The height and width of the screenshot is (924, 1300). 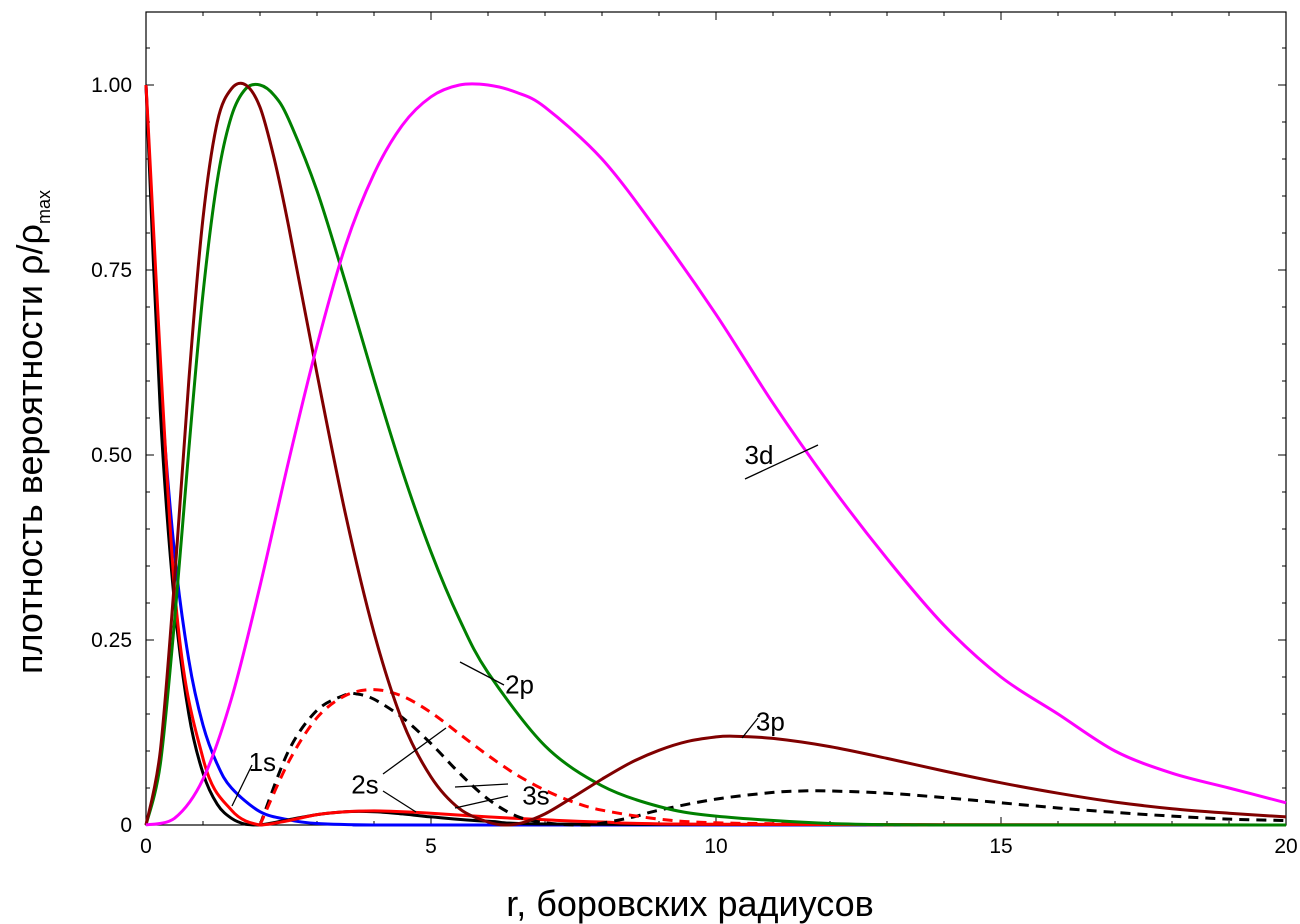 What do you see at coordinates (146, 846) in the screenshot?
I see `x-tick-label: 0` at bounding box center [146, 846].